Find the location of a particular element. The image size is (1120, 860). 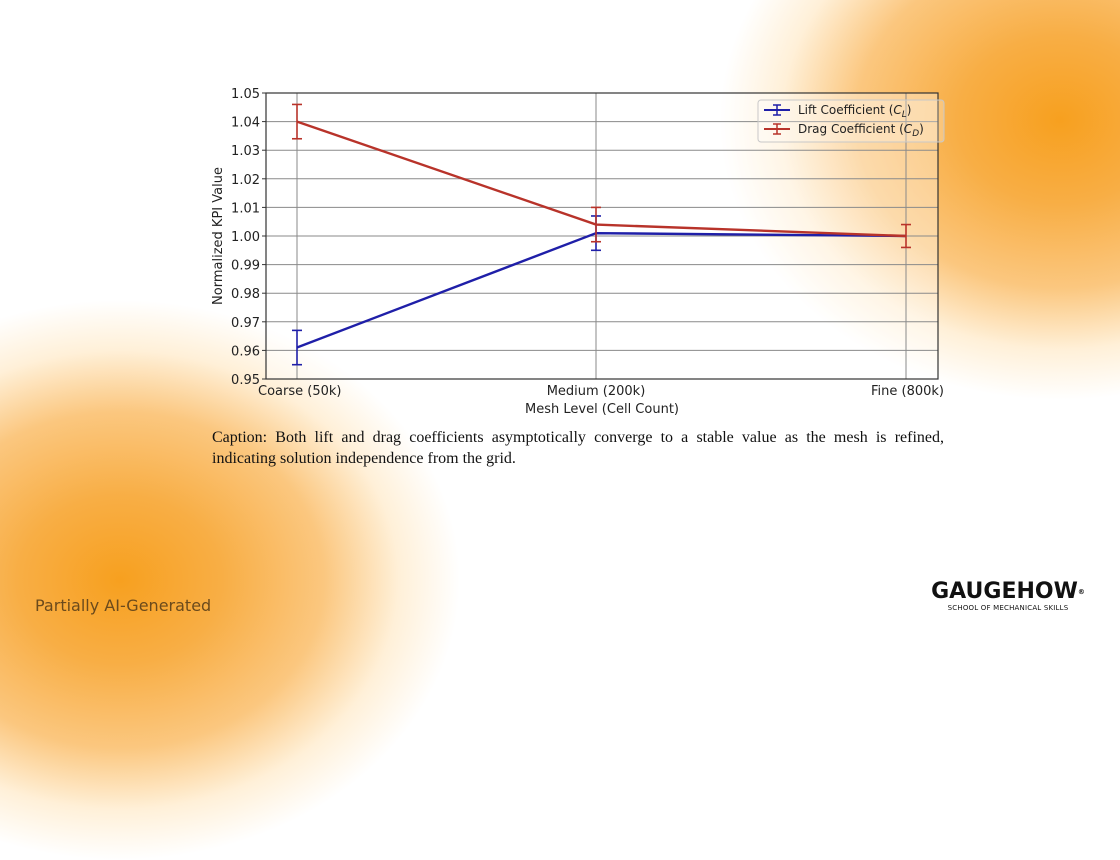

x-tick-label: Medium (200k) is located at coordinates (596, 391).